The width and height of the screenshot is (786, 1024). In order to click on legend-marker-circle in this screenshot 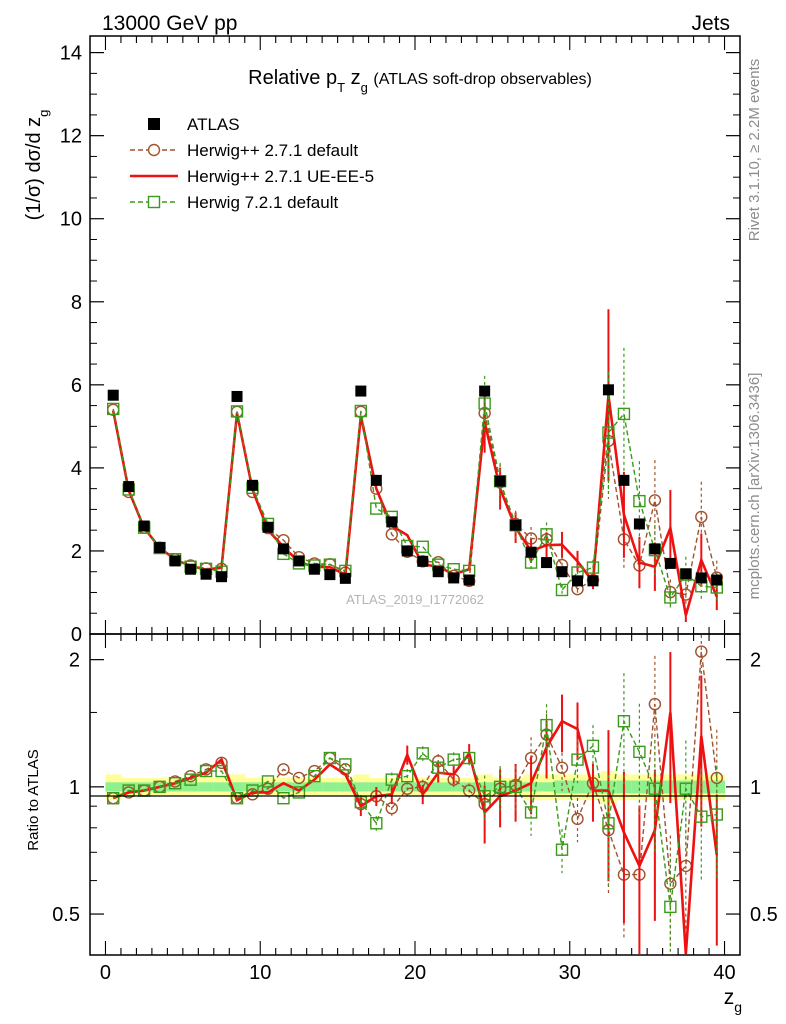, I will do `click(154, 150)`.